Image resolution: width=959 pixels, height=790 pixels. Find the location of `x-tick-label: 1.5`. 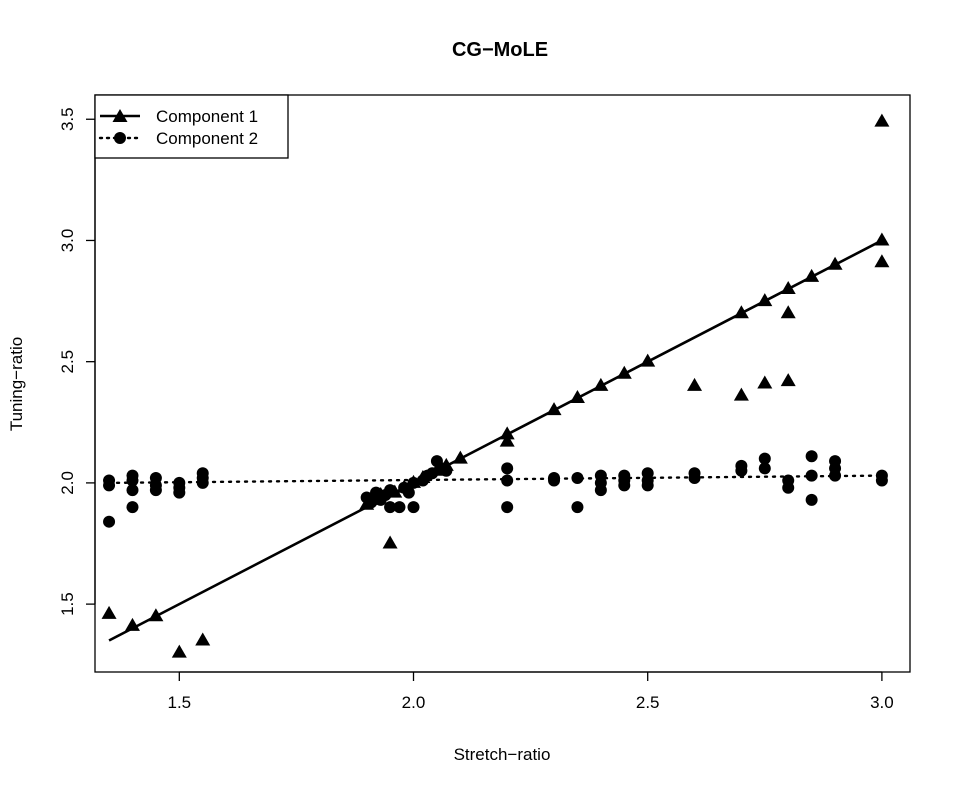

x-tick-label: 1.5 is located at coordinates (179, 702).